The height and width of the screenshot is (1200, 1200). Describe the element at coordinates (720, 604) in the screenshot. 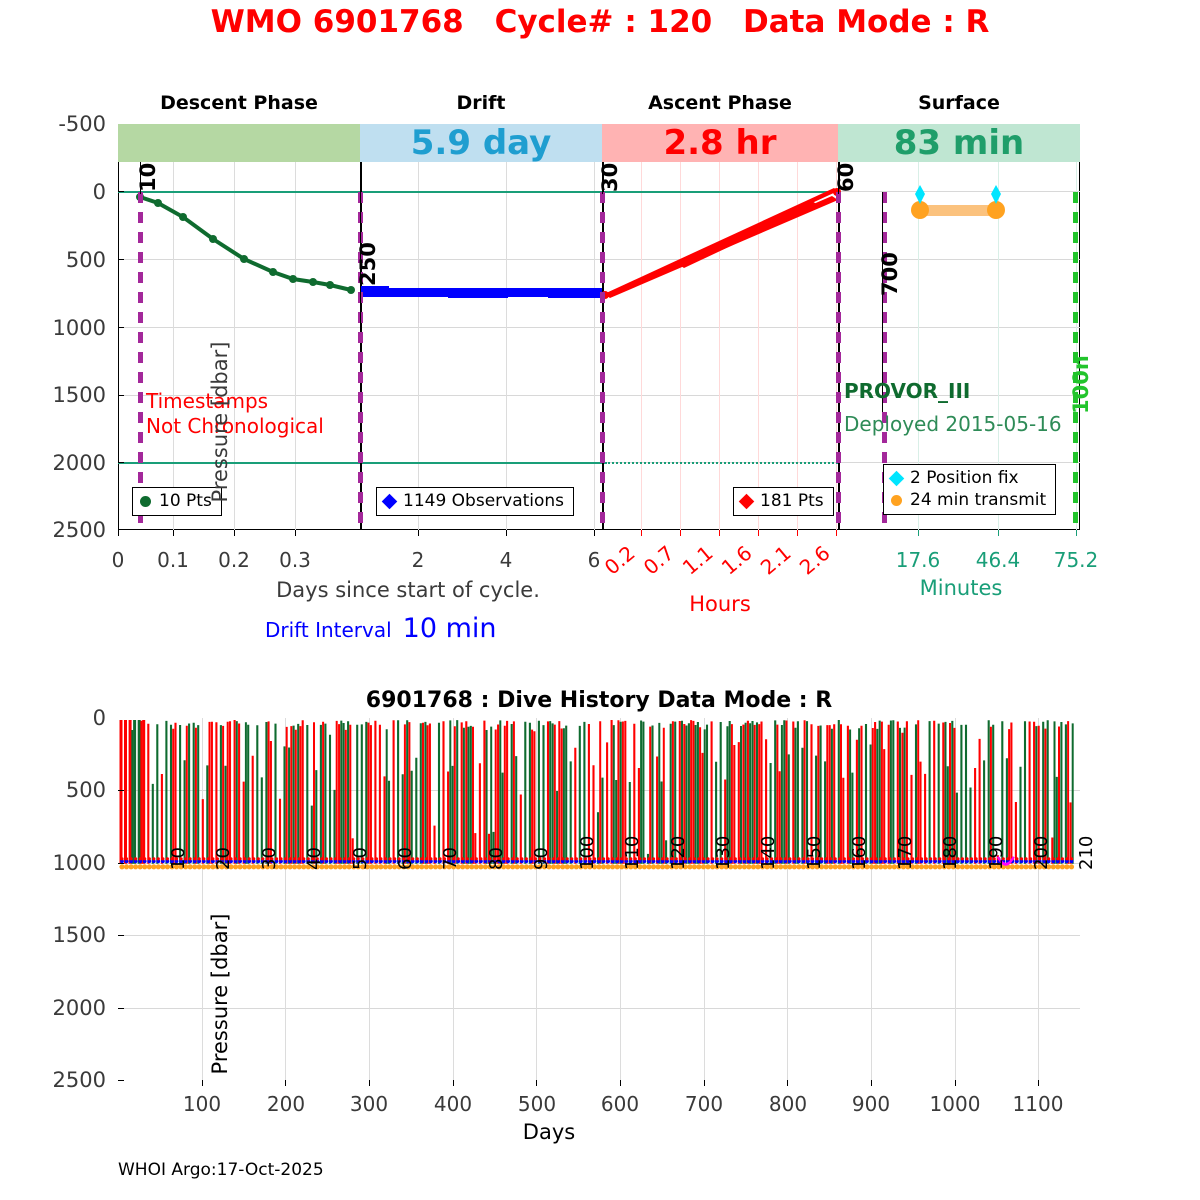

I see `x-axis-title-hours: Hours` at that location.